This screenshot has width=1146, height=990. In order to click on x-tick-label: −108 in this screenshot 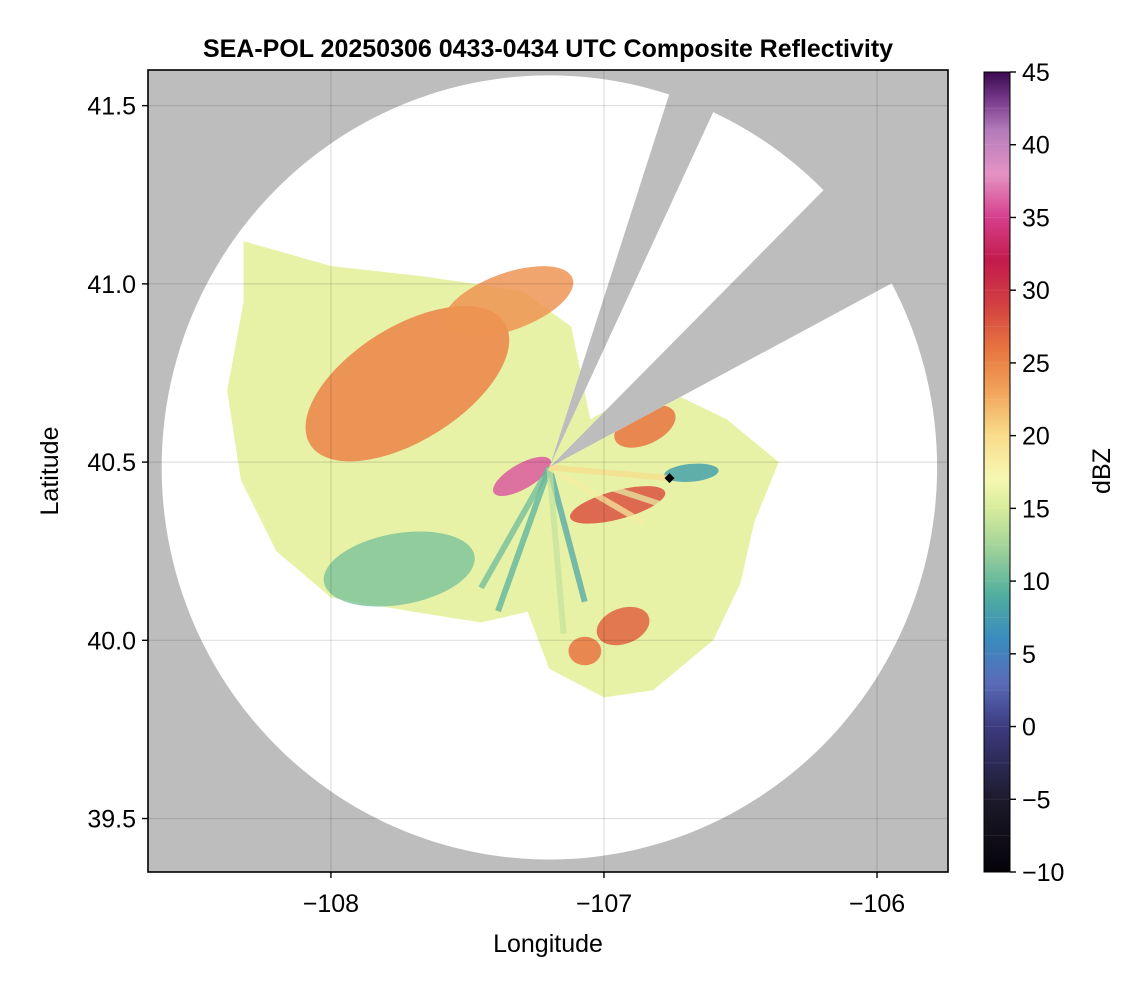, I will do `click(331, 904)`.